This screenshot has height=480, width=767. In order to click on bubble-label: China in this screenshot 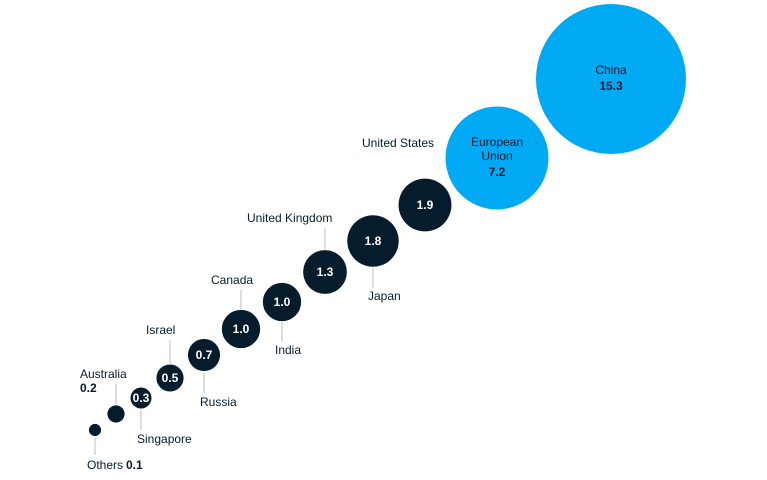, I will do `click(611, 70)`.